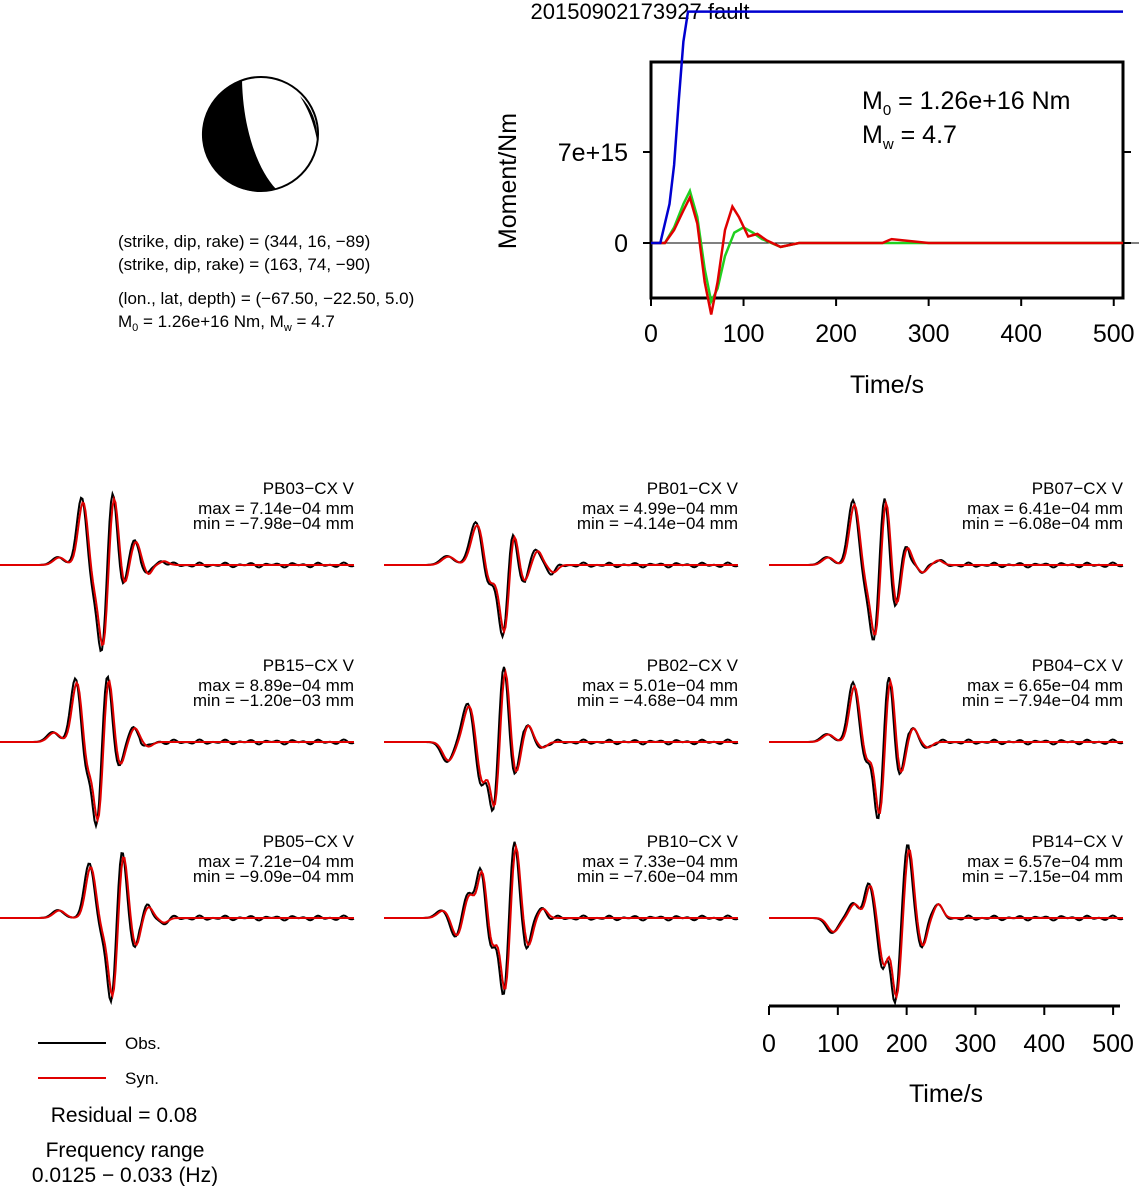  I want to click on moment-x-tick-label: 300, so click(929, 334).